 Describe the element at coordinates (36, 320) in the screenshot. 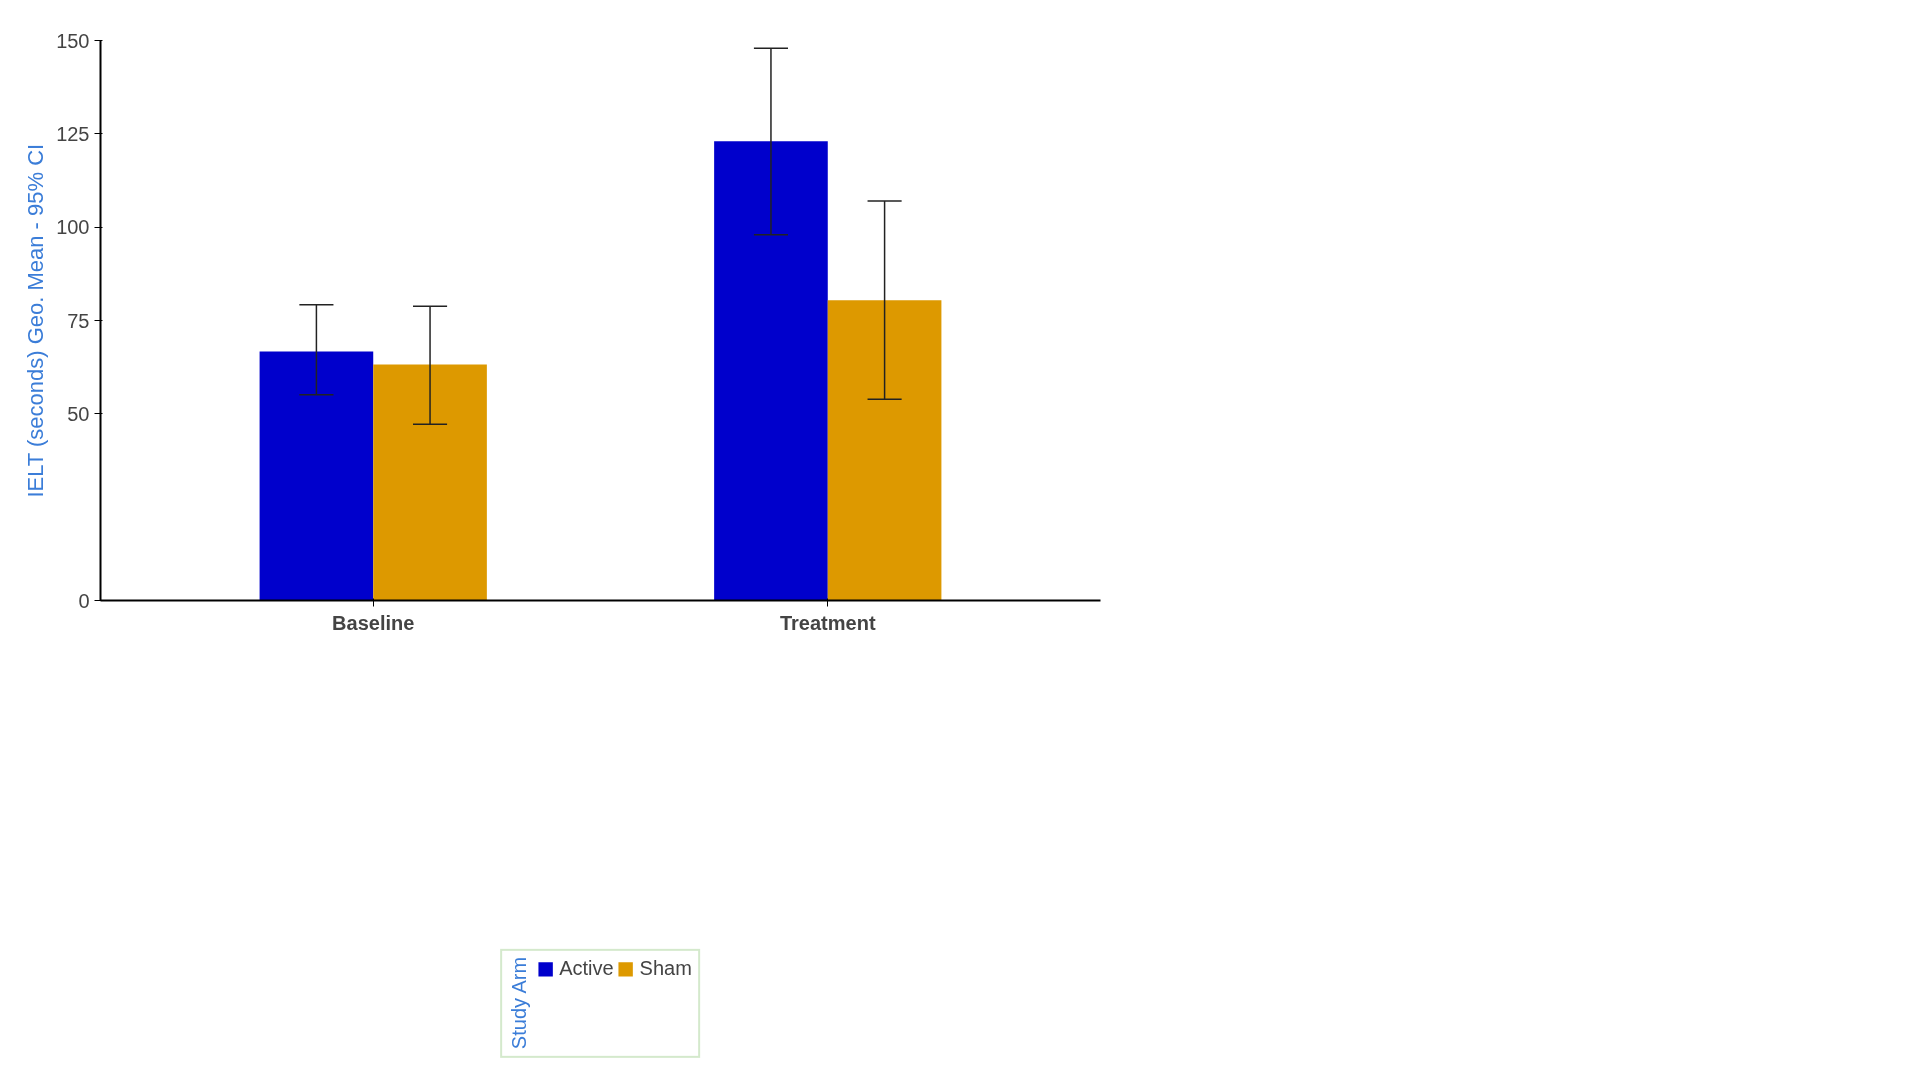

I see `y-axis-title: IELT (seconds) Geo. Mean - 95% CI` at that location.